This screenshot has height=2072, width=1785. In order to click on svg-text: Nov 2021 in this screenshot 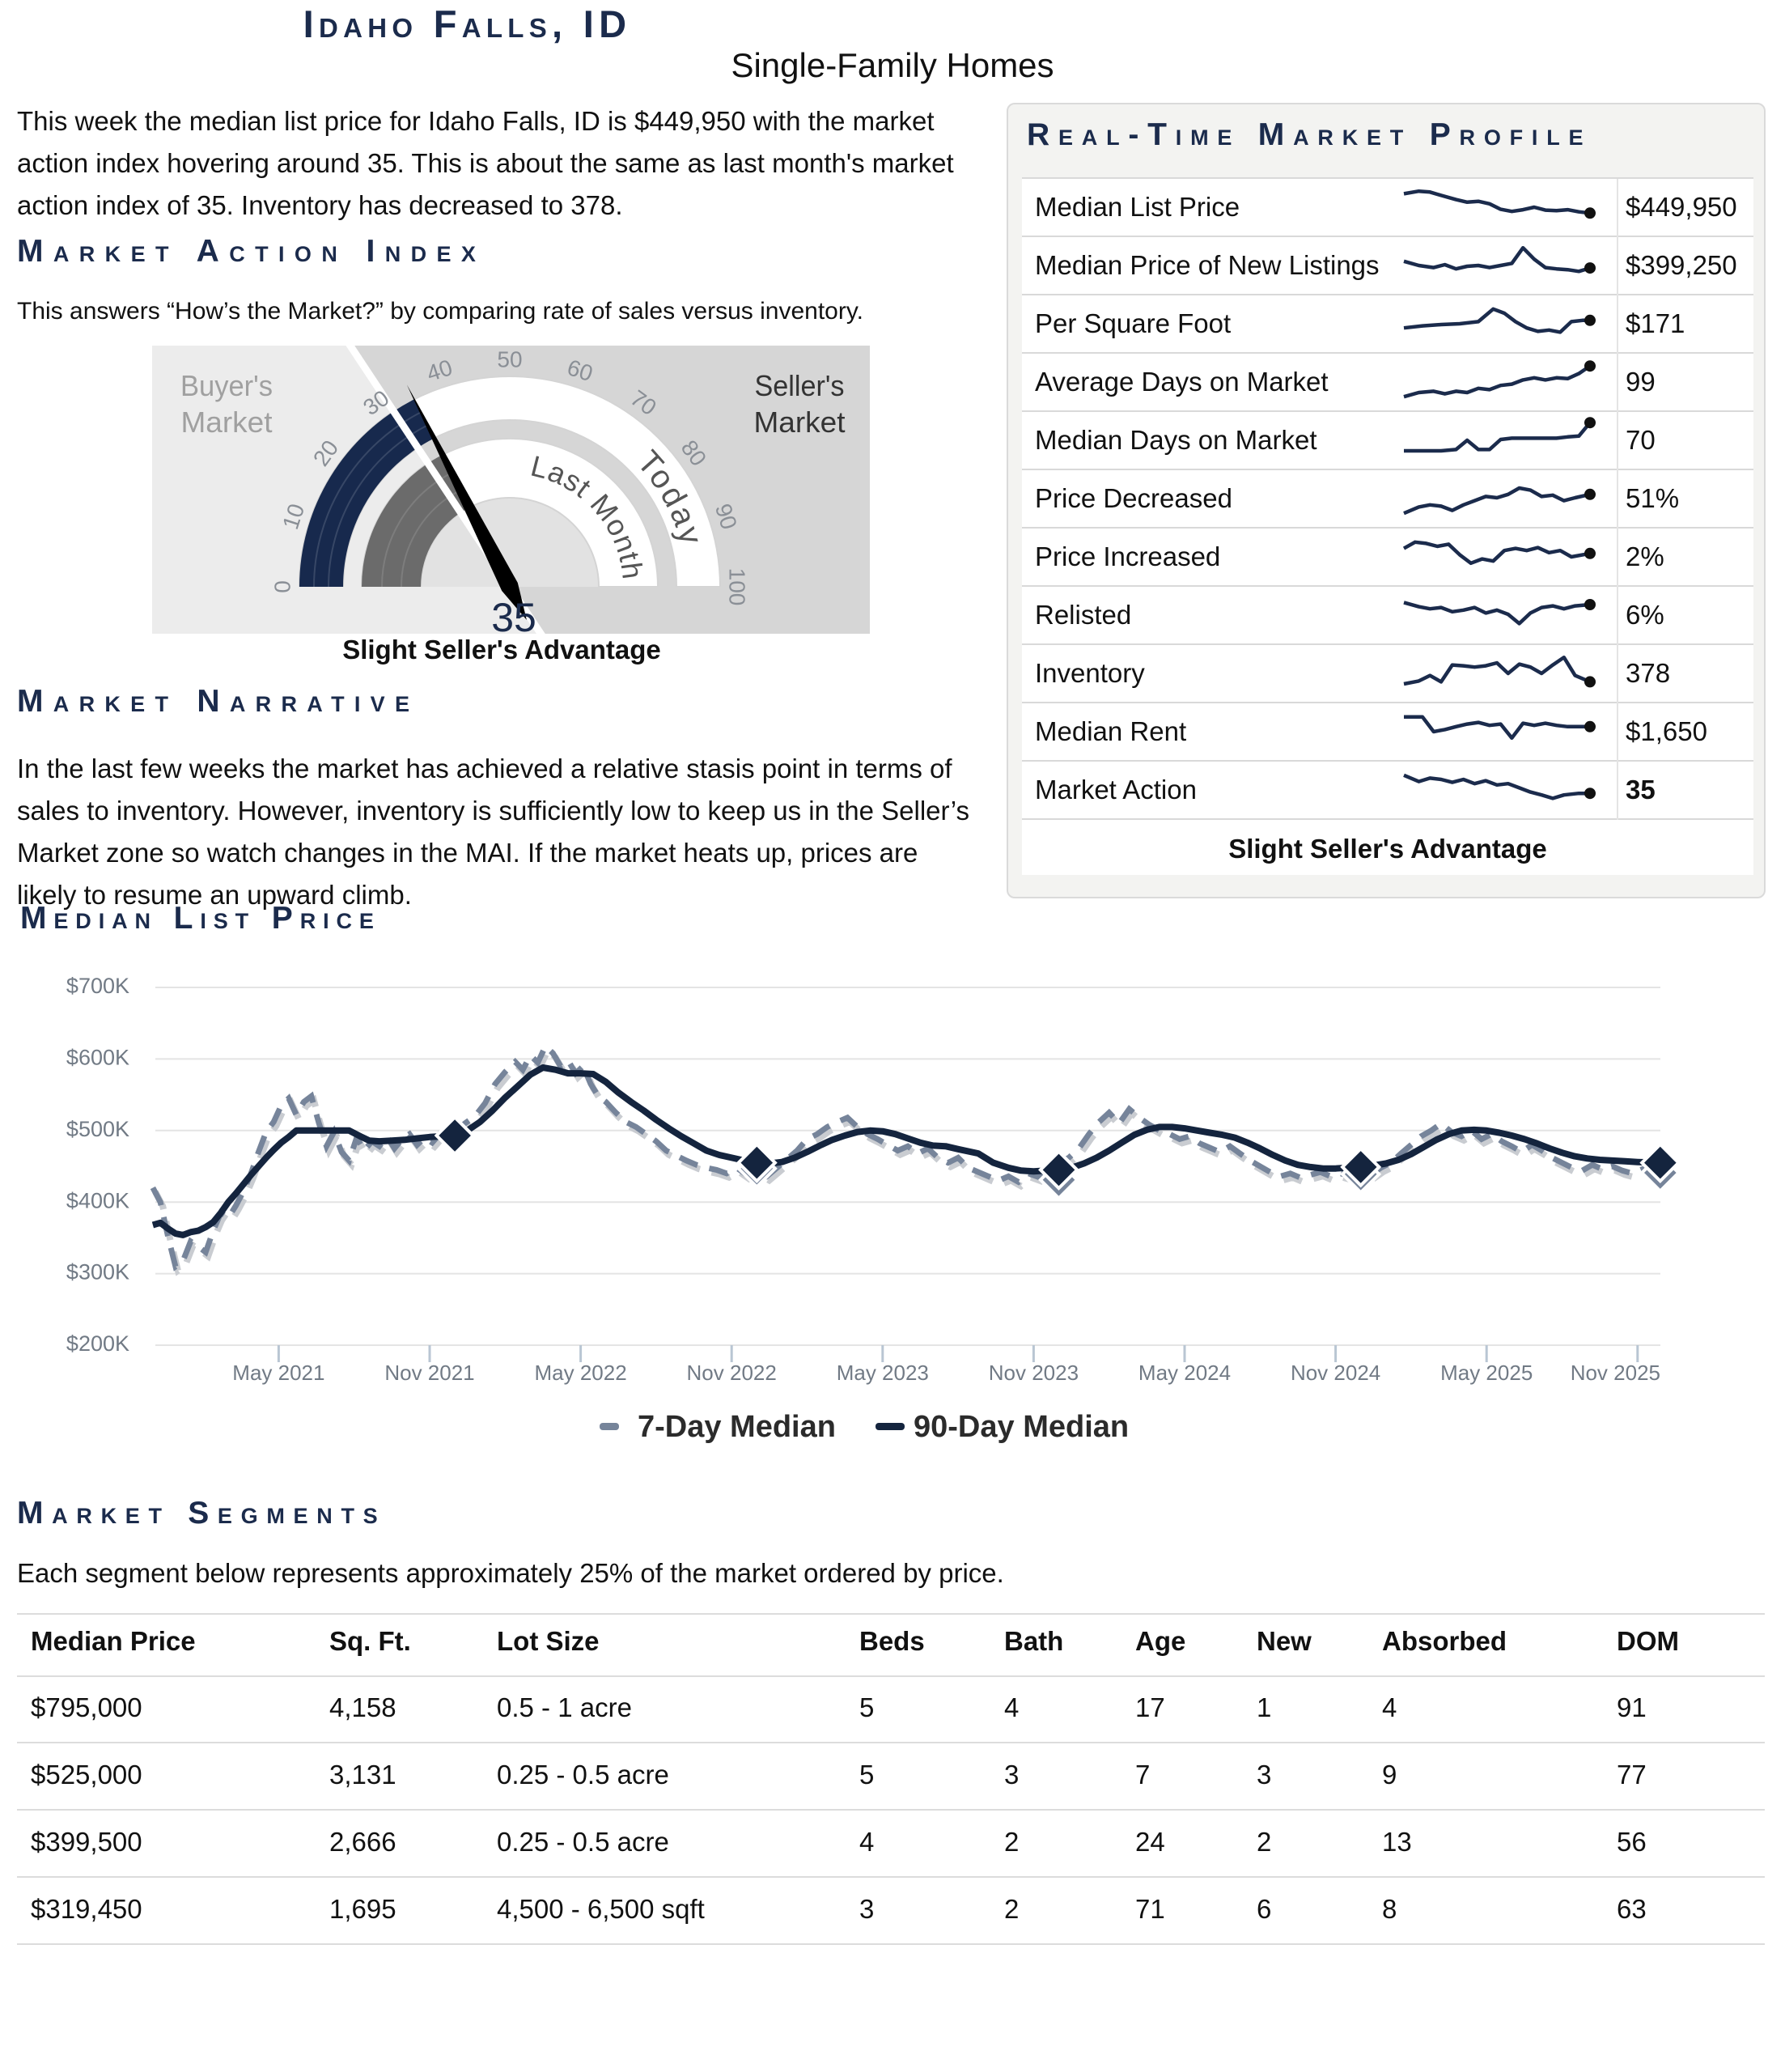, I will do `click(429, 1373)`.